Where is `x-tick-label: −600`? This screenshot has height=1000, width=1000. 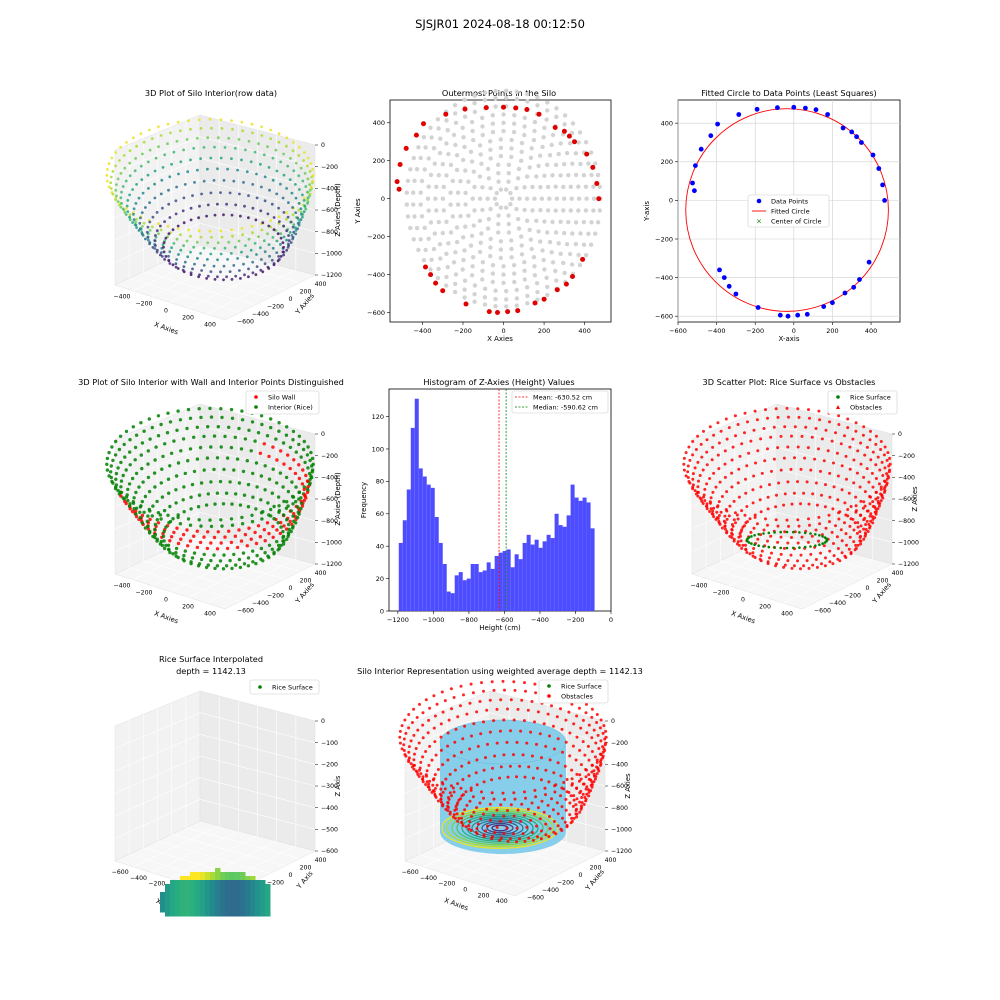
x-tick-label: −600 is located at coordinates (120, 872).